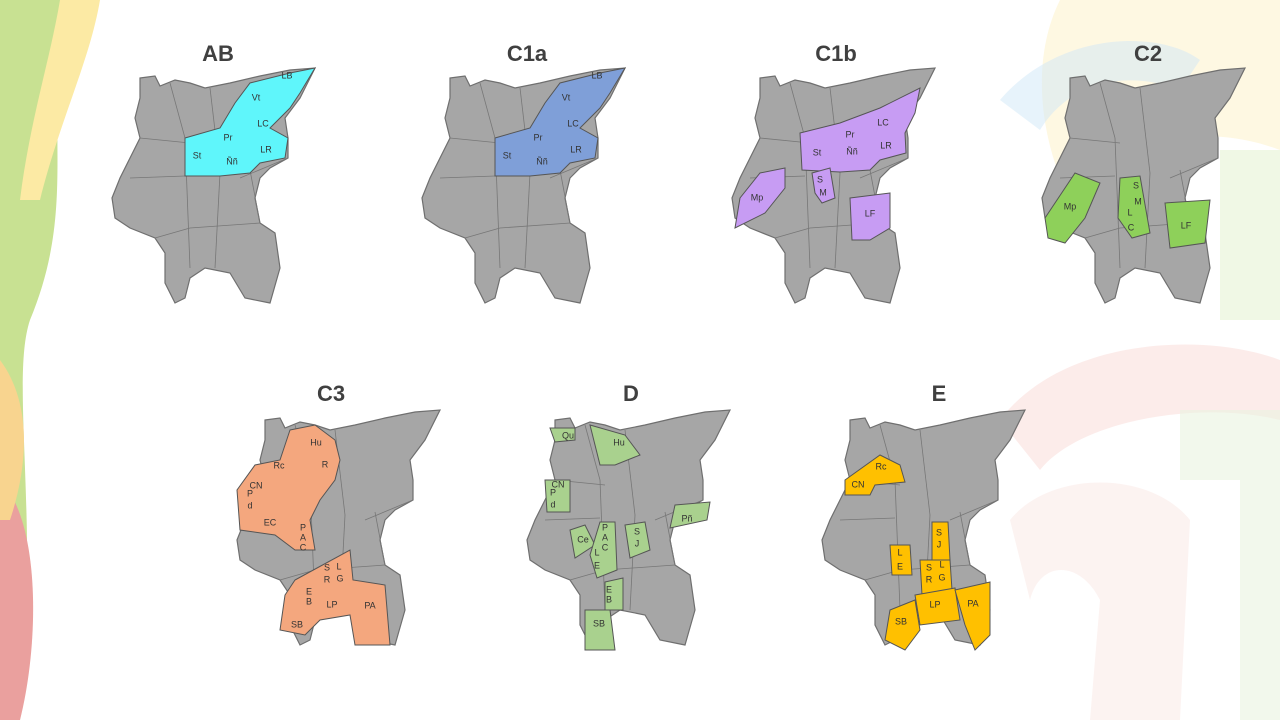 This screenshot has height=720, width=1280. Describe the element at coordinates (218, 53) in the screenshot. I see `panel-title: AB` at that location.